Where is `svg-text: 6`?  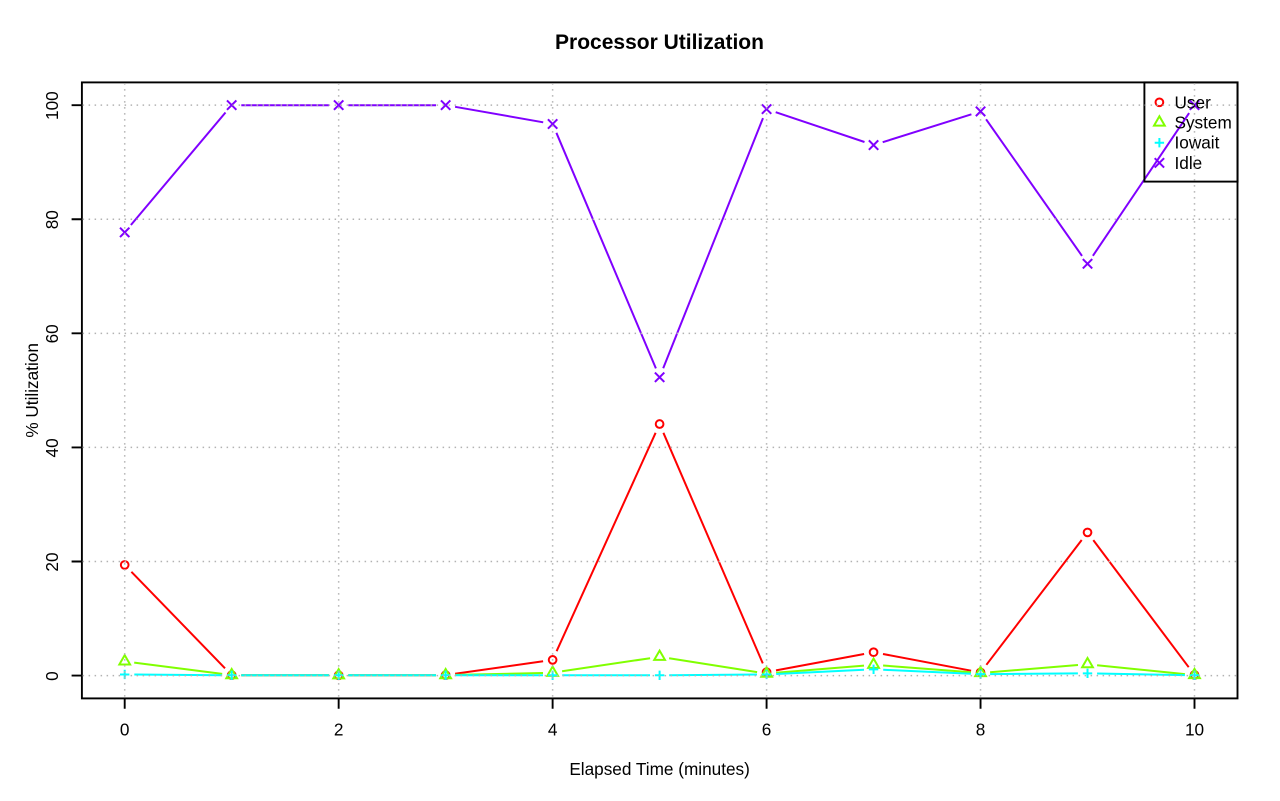
svg-text: 6 is located at coordinates (767, 730).